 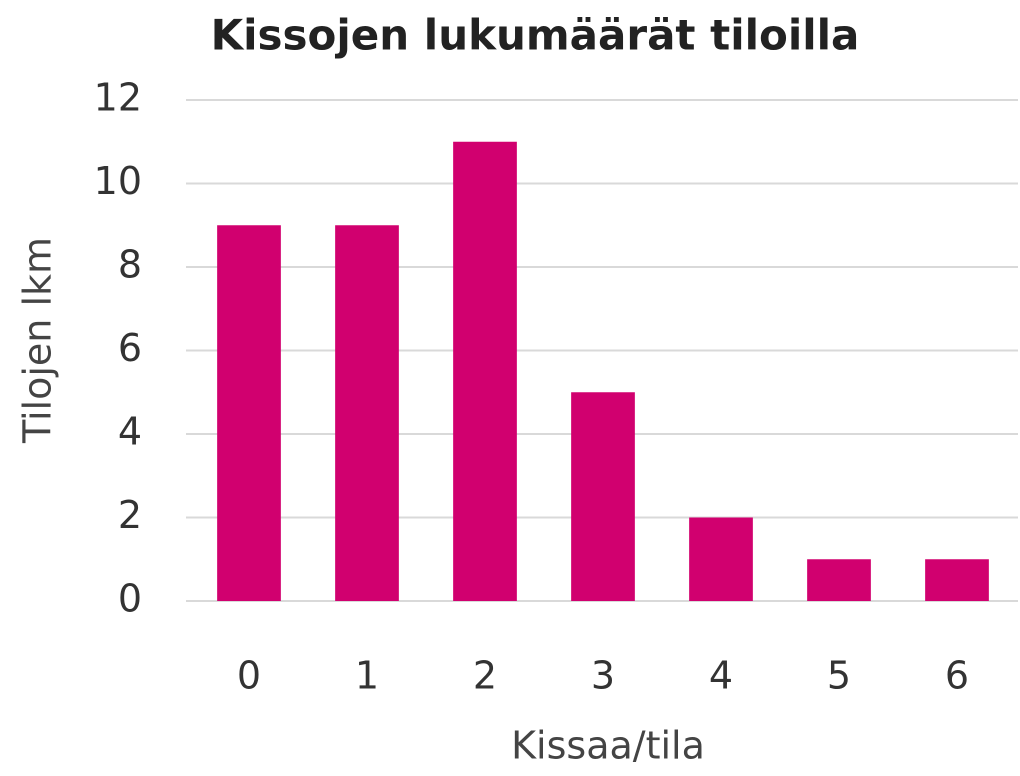 I want to click on y-tick-label: 10, so click(x=118, y=181).